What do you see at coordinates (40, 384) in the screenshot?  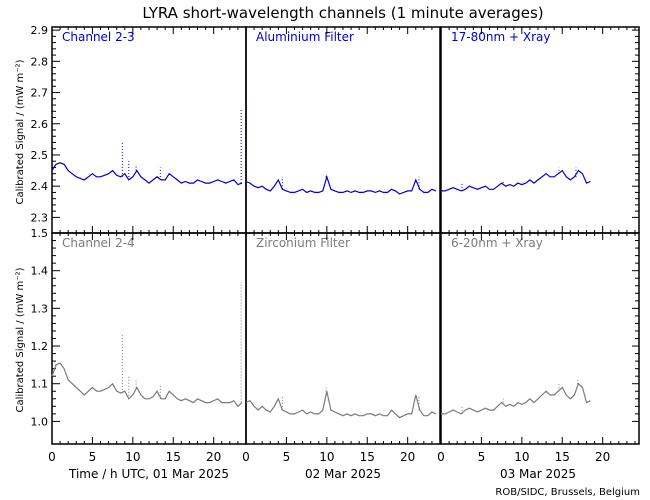 I see `y-tick-label: 1.1` at bounding box center [40, 384].